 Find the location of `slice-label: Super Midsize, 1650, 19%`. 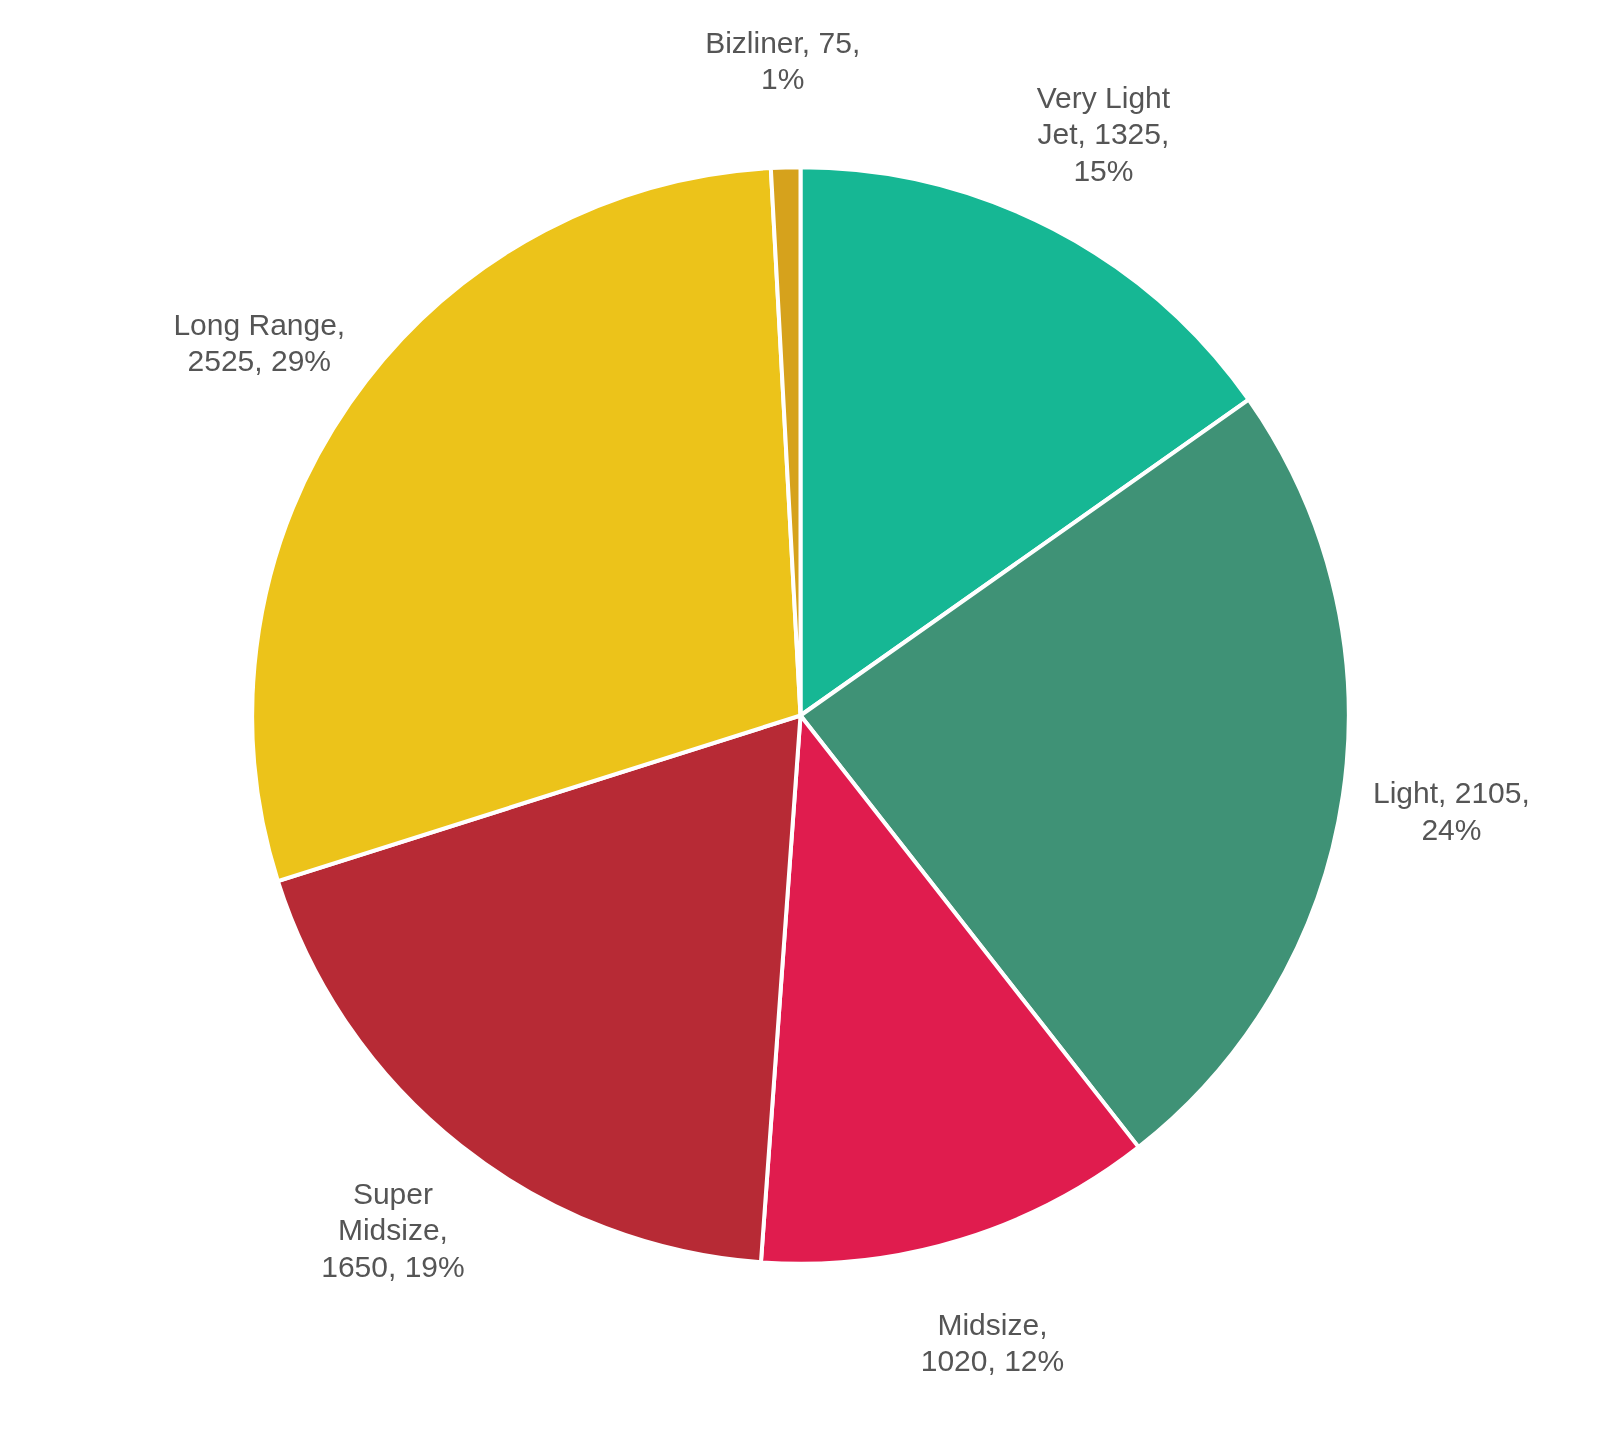

slice-label: Super Midsize, 1650, 19% is located at coordinates (393, 1230).